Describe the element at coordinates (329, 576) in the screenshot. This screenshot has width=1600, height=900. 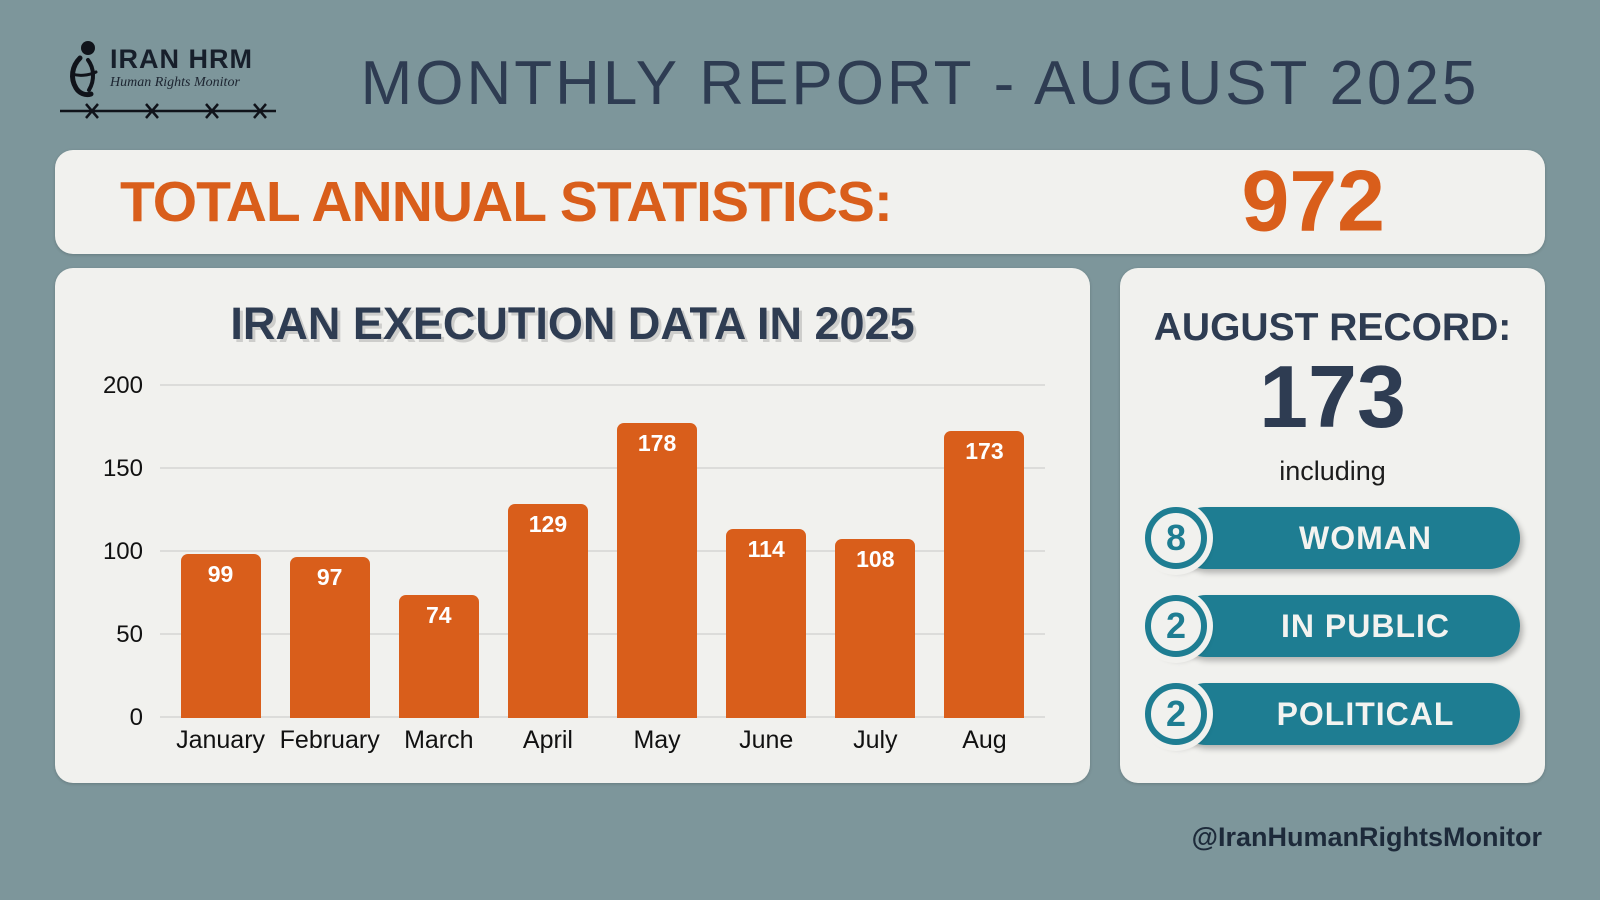
I see `bar-value-label: 97` at that location.